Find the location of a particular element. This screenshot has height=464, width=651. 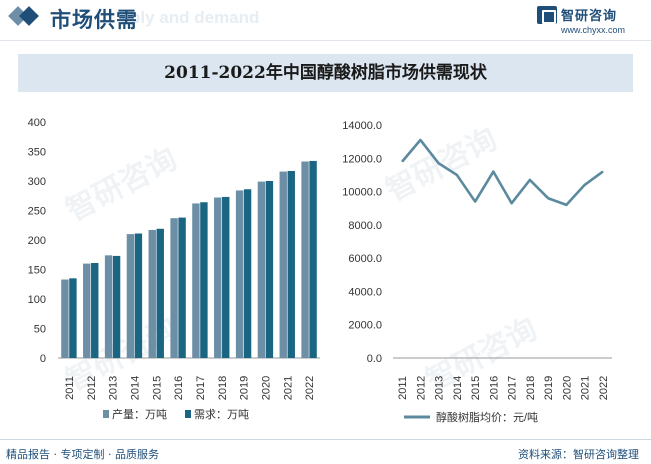

footer-divider is located at coordinates (325, 439).